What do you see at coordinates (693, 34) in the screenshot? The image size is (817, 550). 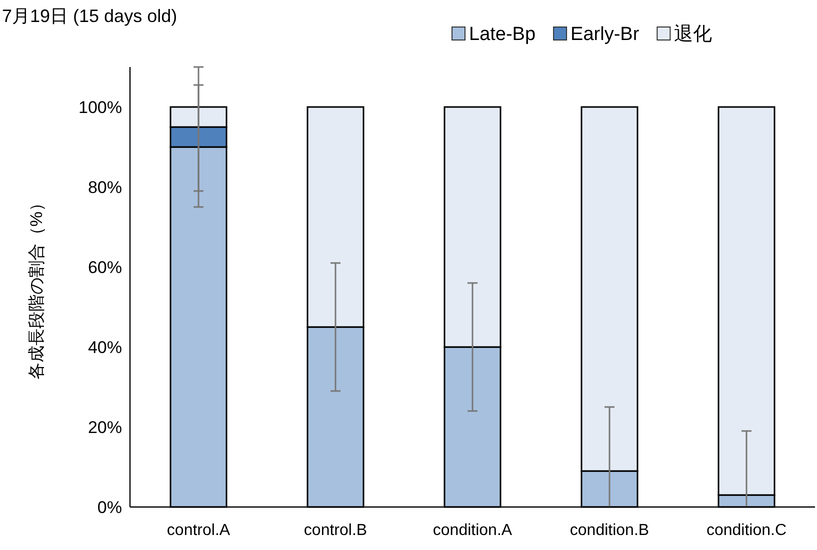 I see `legend-label: 退化` at bounding box center [693, 34].